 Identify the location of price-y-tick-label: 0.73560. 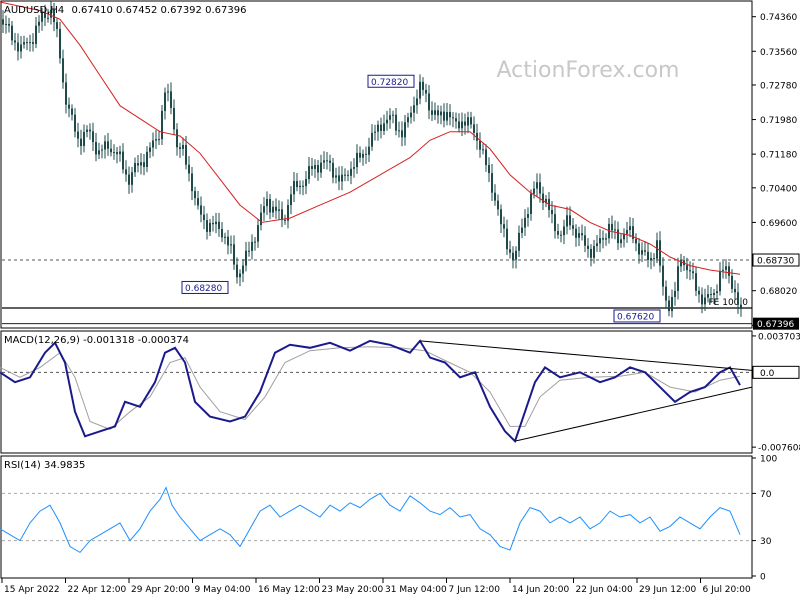
(778, 53).